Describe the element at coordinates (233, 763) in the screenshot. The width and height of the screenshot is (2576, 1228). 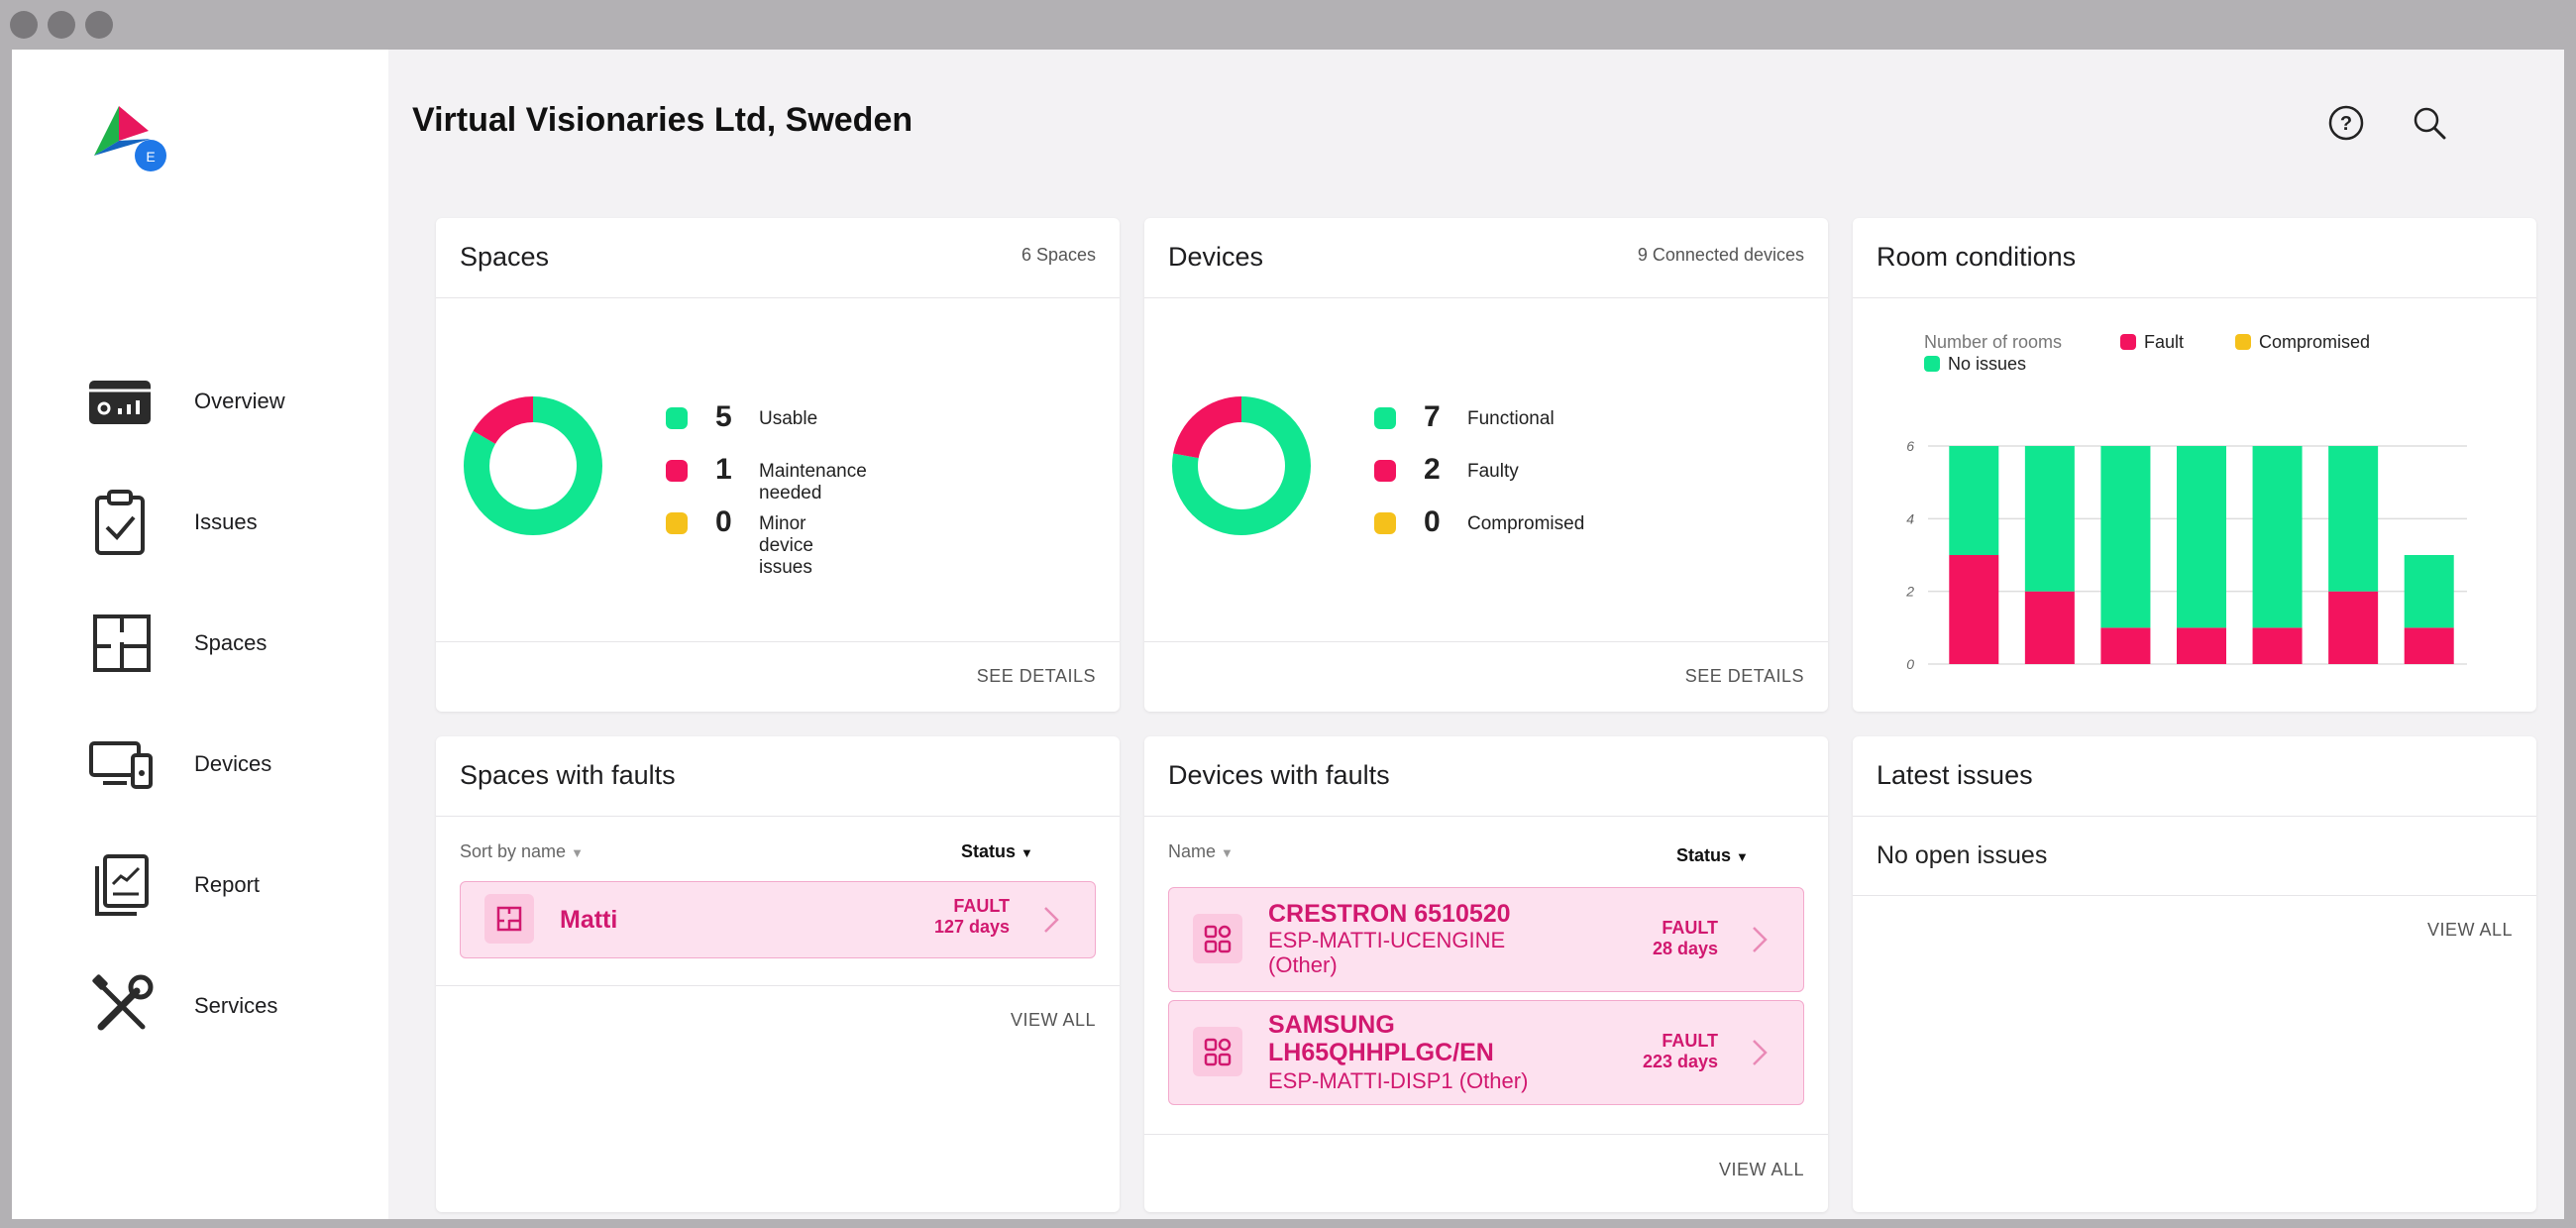
I see `sidebar-item-label: Devices` at that location.